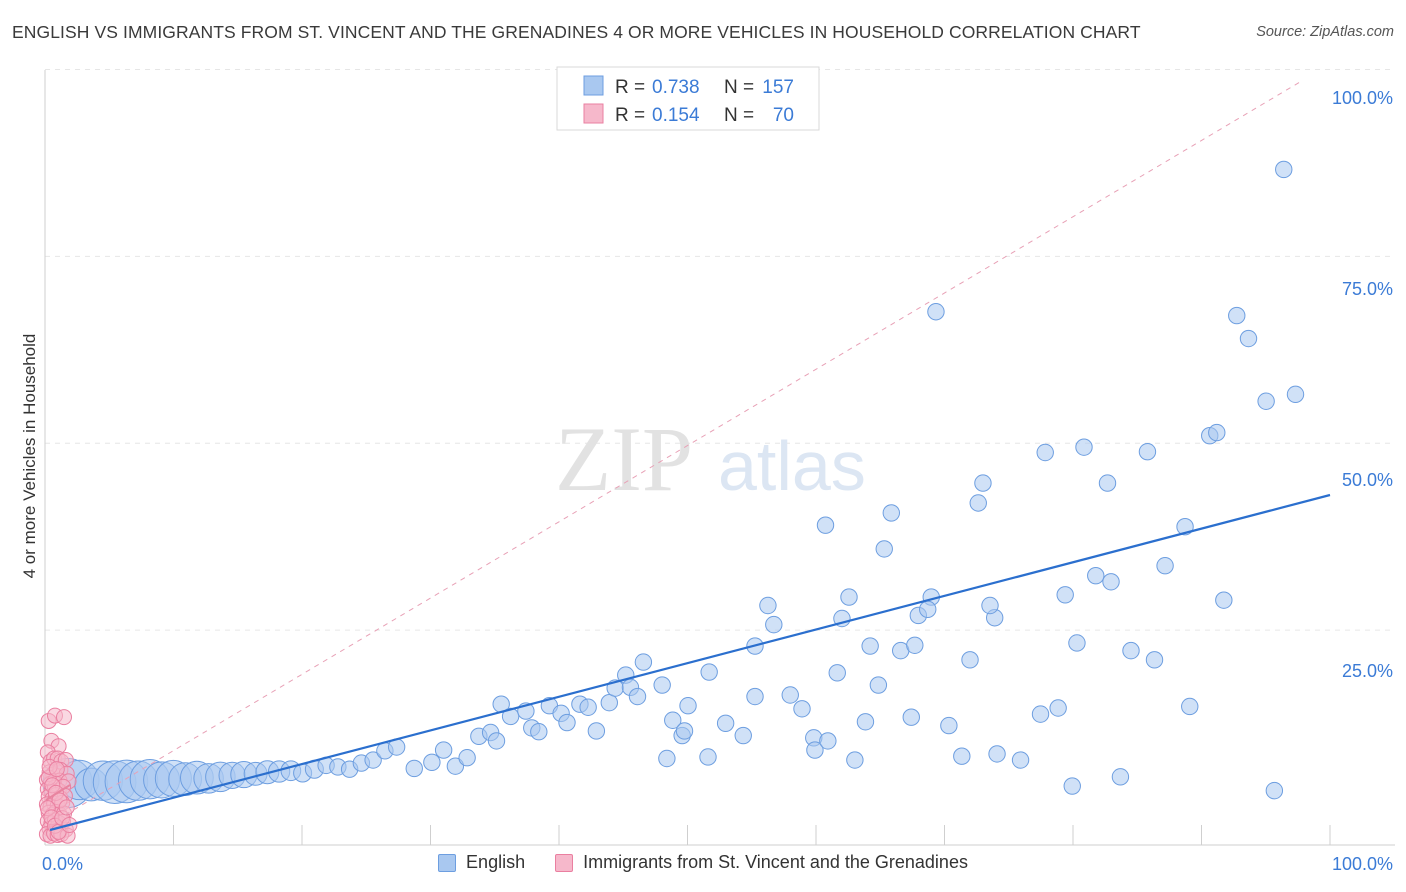 This screenshot has width=1406, height=892. Describe the element at coordinates (710, 459) in the screenshot. I see `watermark: ZIP atlas` at that location.